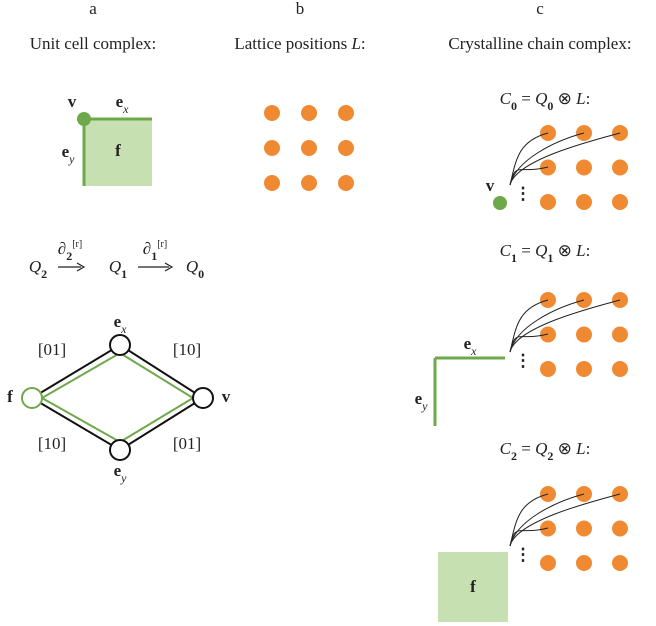 Image resolution: width=656 pixels, height=626 pixels. I want to click on space-label: Q1, so click(118, 269).